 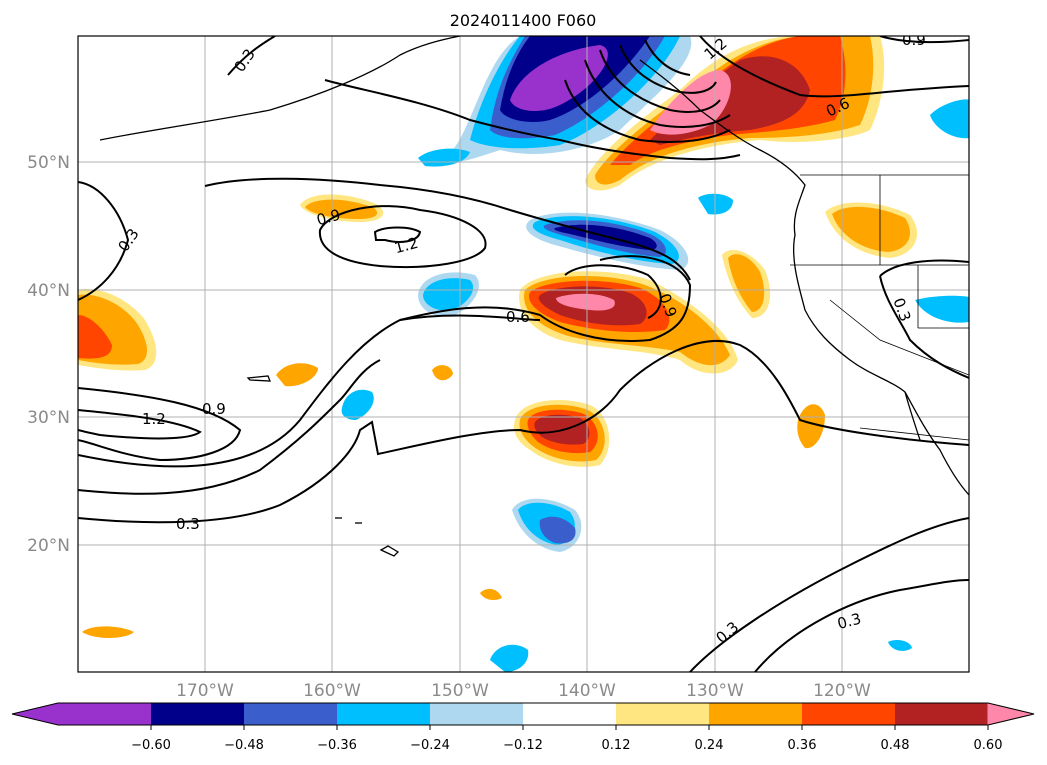 What do you see at coordinates (523, 691) in the screenshot?
I see `longitude-labels: 170°W 160°W 150°W 140°W 130°W 120°W` at bounding box center [523, 691].